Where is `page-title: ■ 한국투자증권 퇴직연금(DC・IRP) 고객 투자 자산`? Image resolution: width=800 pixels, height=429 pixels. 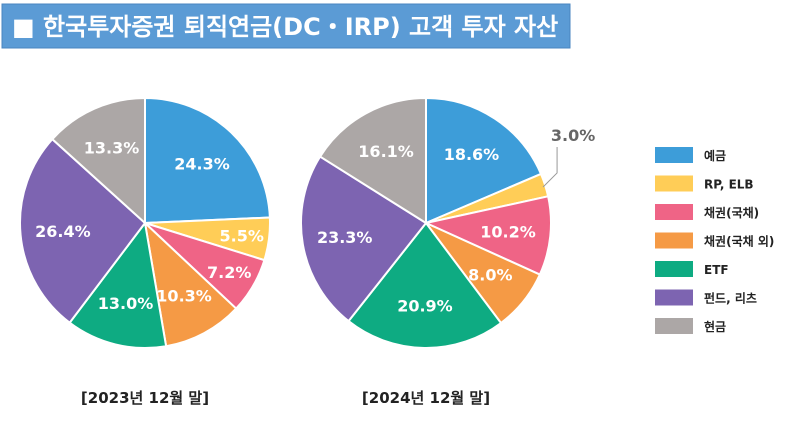
page-title: ■ 한국투자증권 퇴직연금(DC・IRP) 고객 투자 자산 is located at coordinates (285, 27).